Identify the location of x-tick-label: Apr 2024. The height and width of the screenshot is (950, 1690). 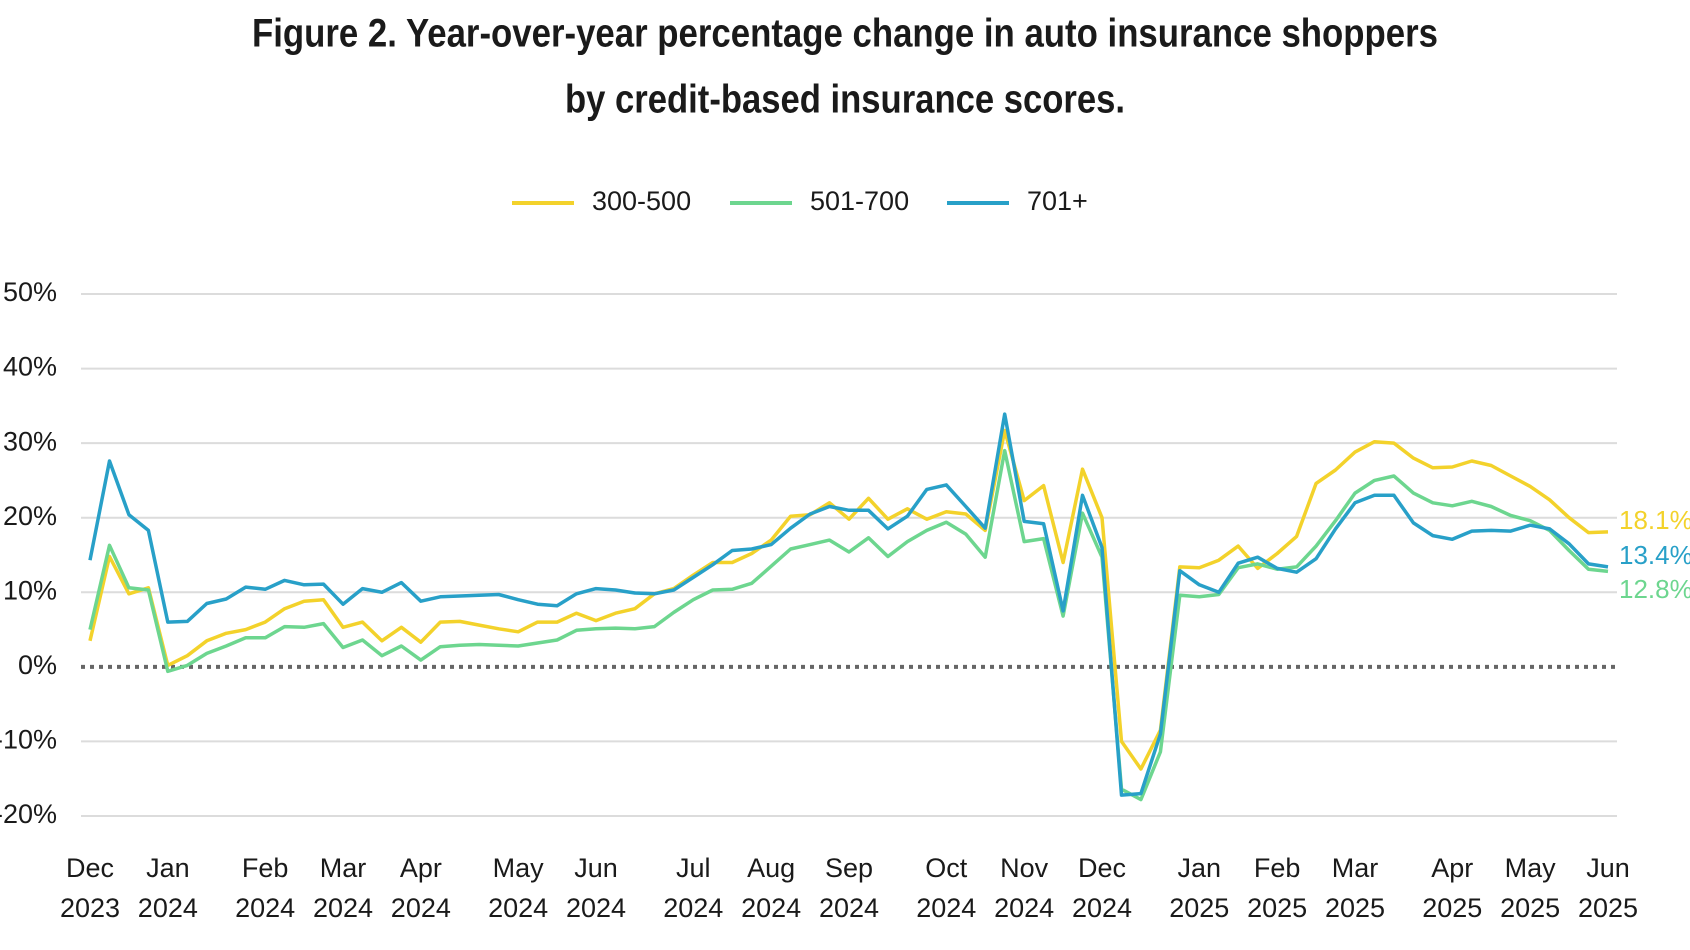
(420, 888).